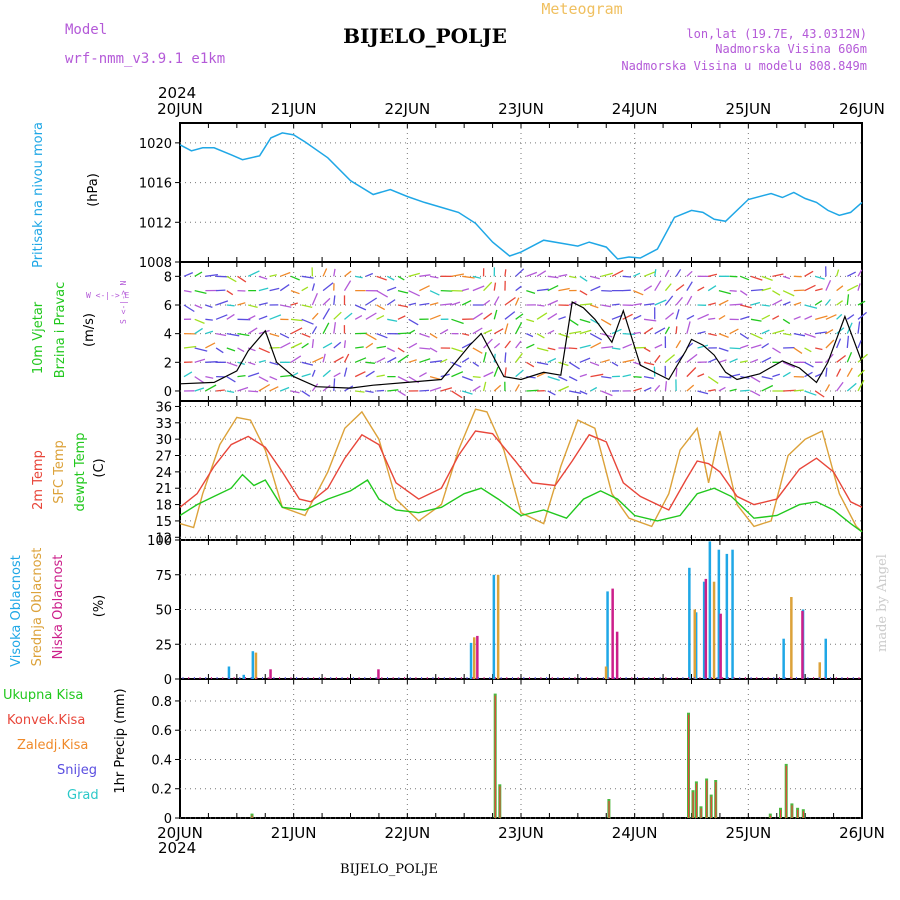 The height and width of the screenshot is (900, 900). I want to click on wind-label-1: 10m Vjetar, so click(38, 337).